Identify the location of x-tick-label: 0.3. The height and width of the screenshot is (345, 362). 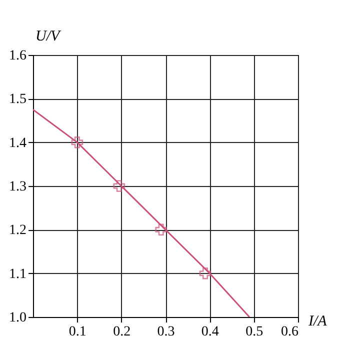
(166, 332).